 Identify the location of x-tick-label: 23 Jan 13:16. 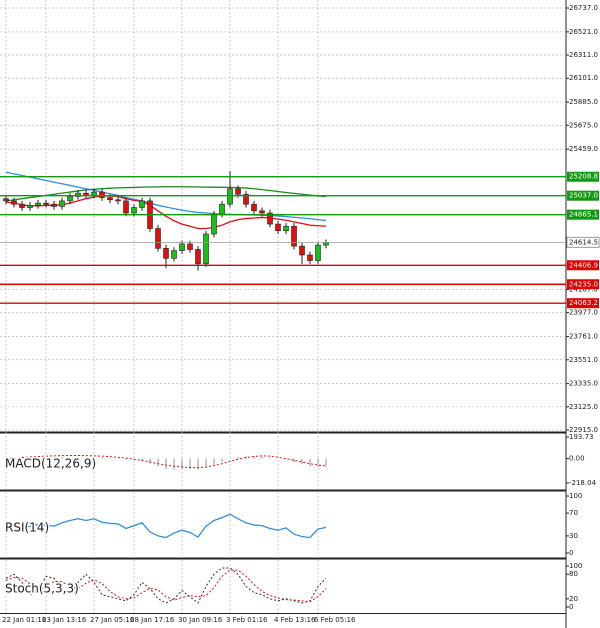
(64, 620).